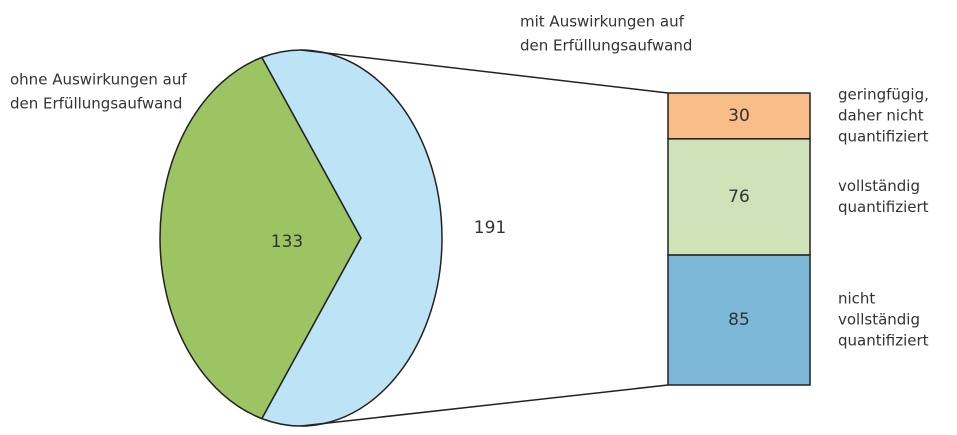 The height and width of the screenshot is (435, 957). Describe the element at coordinates (883, 94) in the screenshot. I see `bar-label: geringfügig,` at that location.